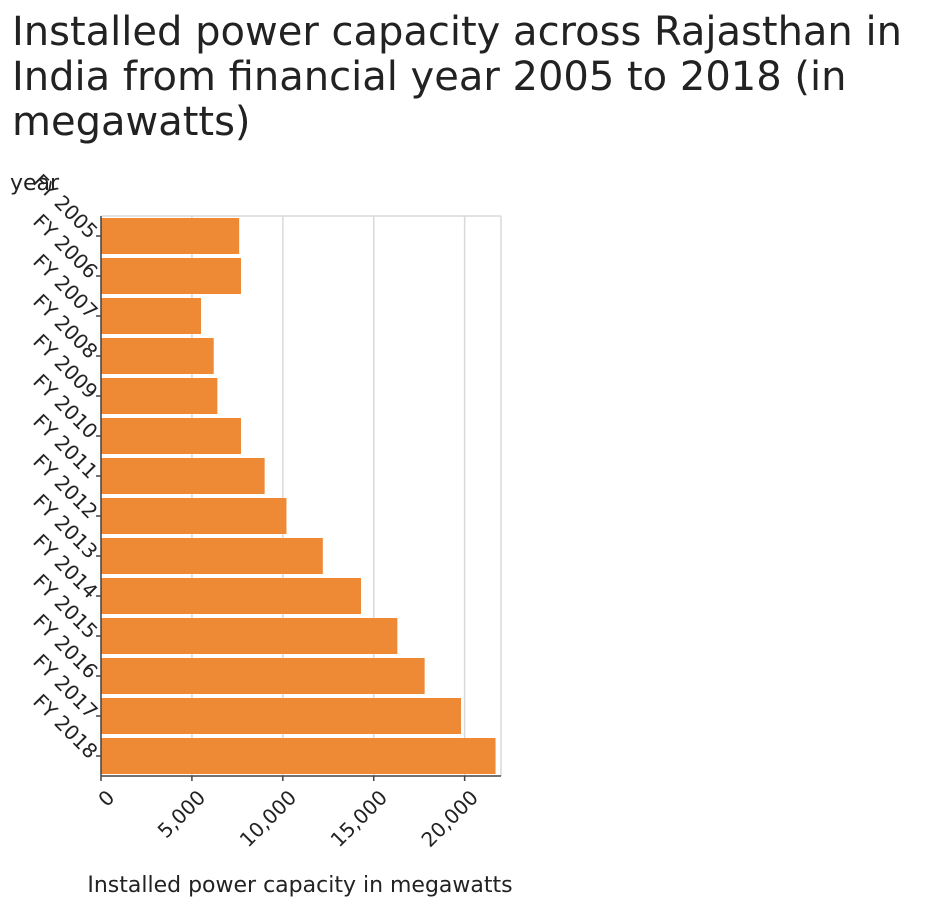 The height and width of the screenshot is (908, 936). Describe the element at coordinates (181, 813) in the screenshot. I see `x-tick-label: 5,000` at that location.